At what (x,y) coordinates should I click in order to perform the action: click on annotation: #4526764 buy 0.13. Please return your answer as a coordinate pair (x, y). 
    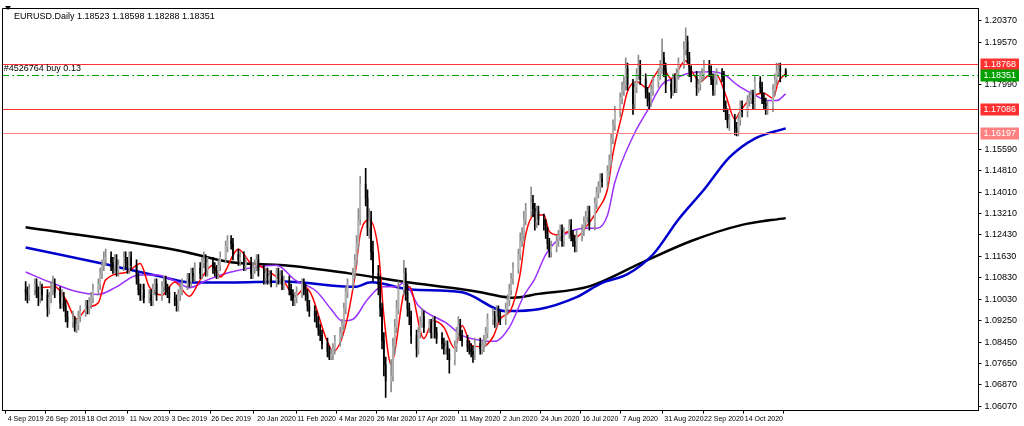
    Looking at the image, I should click on (42, 68).